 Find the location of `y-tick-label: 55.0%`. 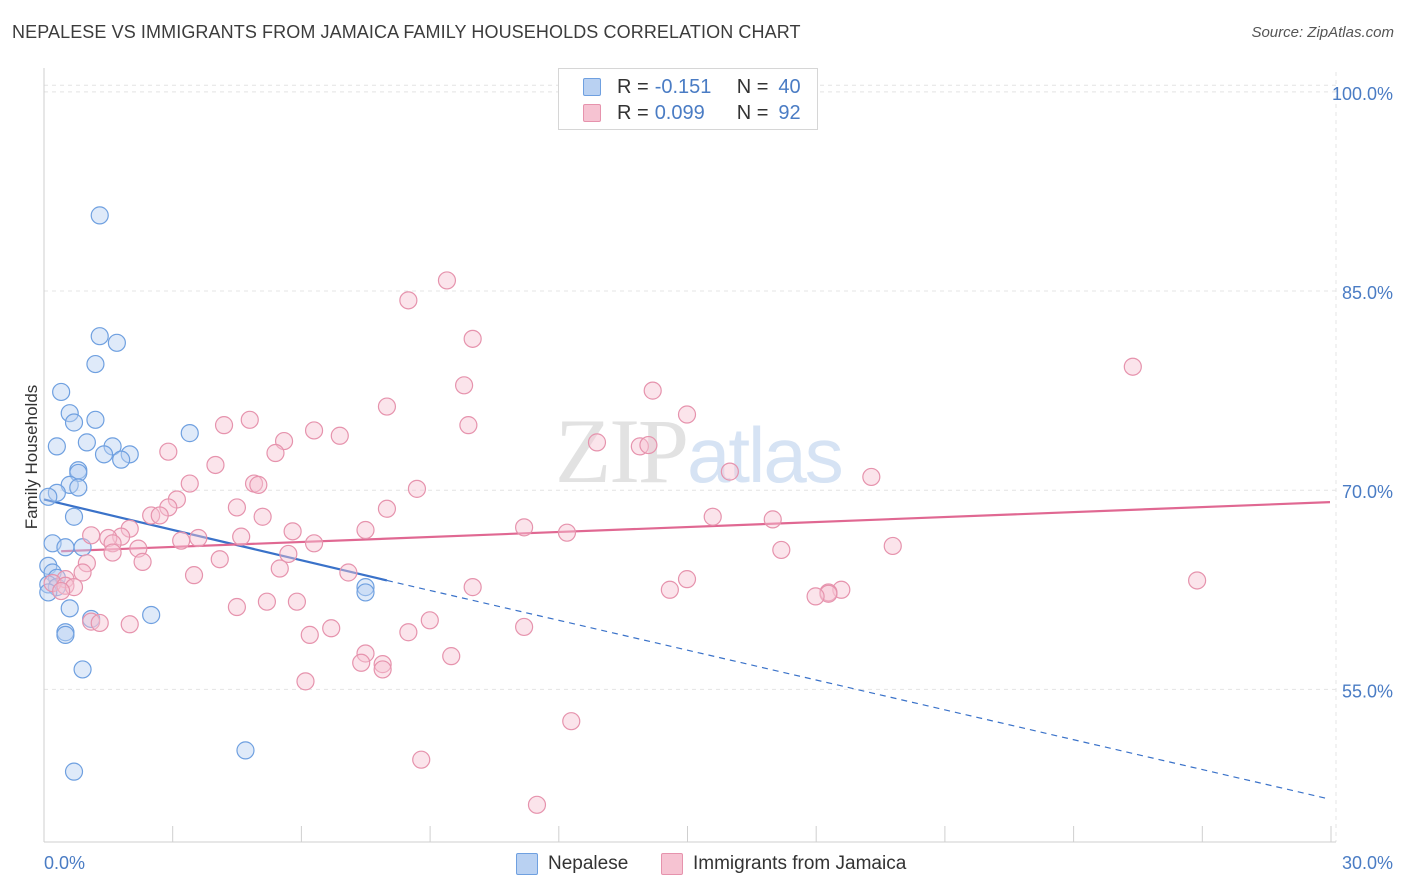

y-tick-label: 55.0% is located at coordinates (1367, 691).